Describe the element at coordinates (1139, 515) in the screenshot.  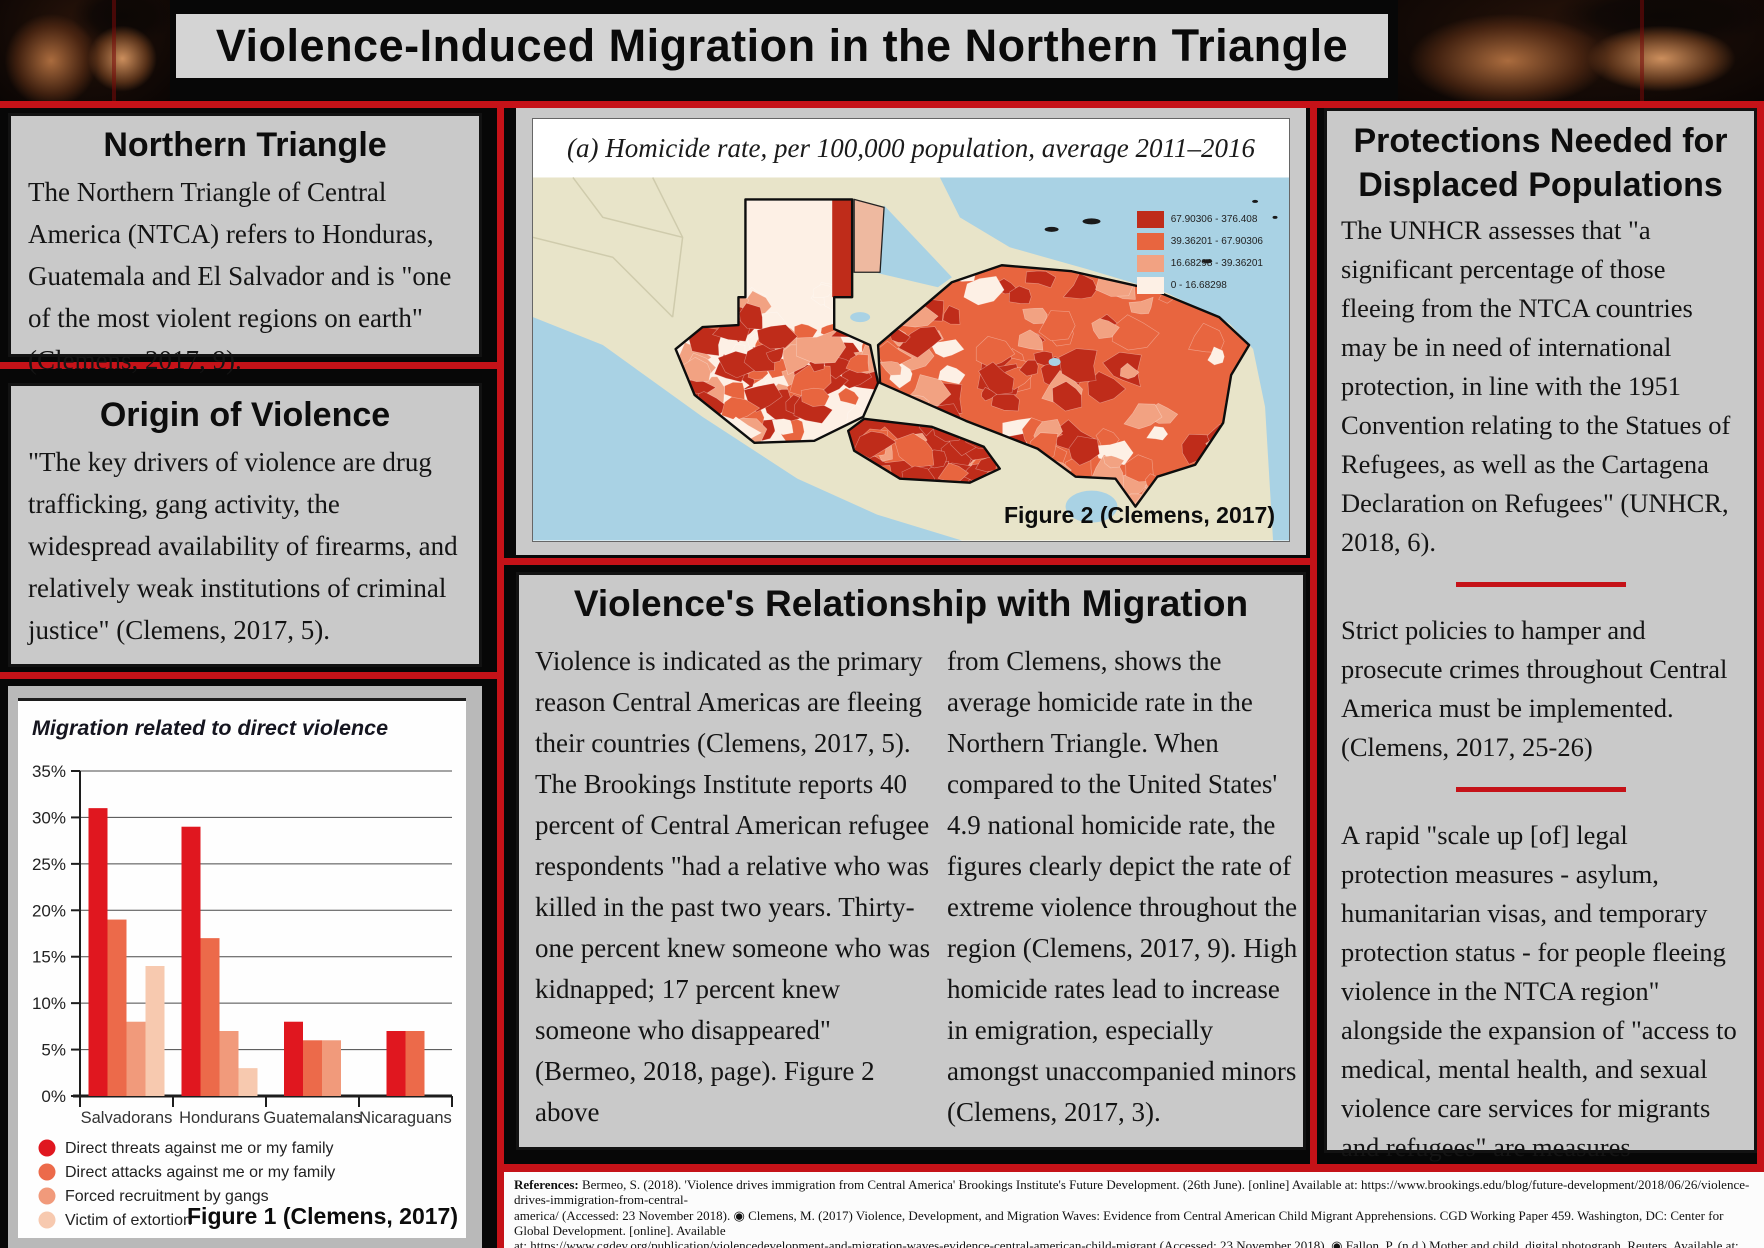
I see `figure2-caption: Figure 2 (Clemens, 2017)` at that location.